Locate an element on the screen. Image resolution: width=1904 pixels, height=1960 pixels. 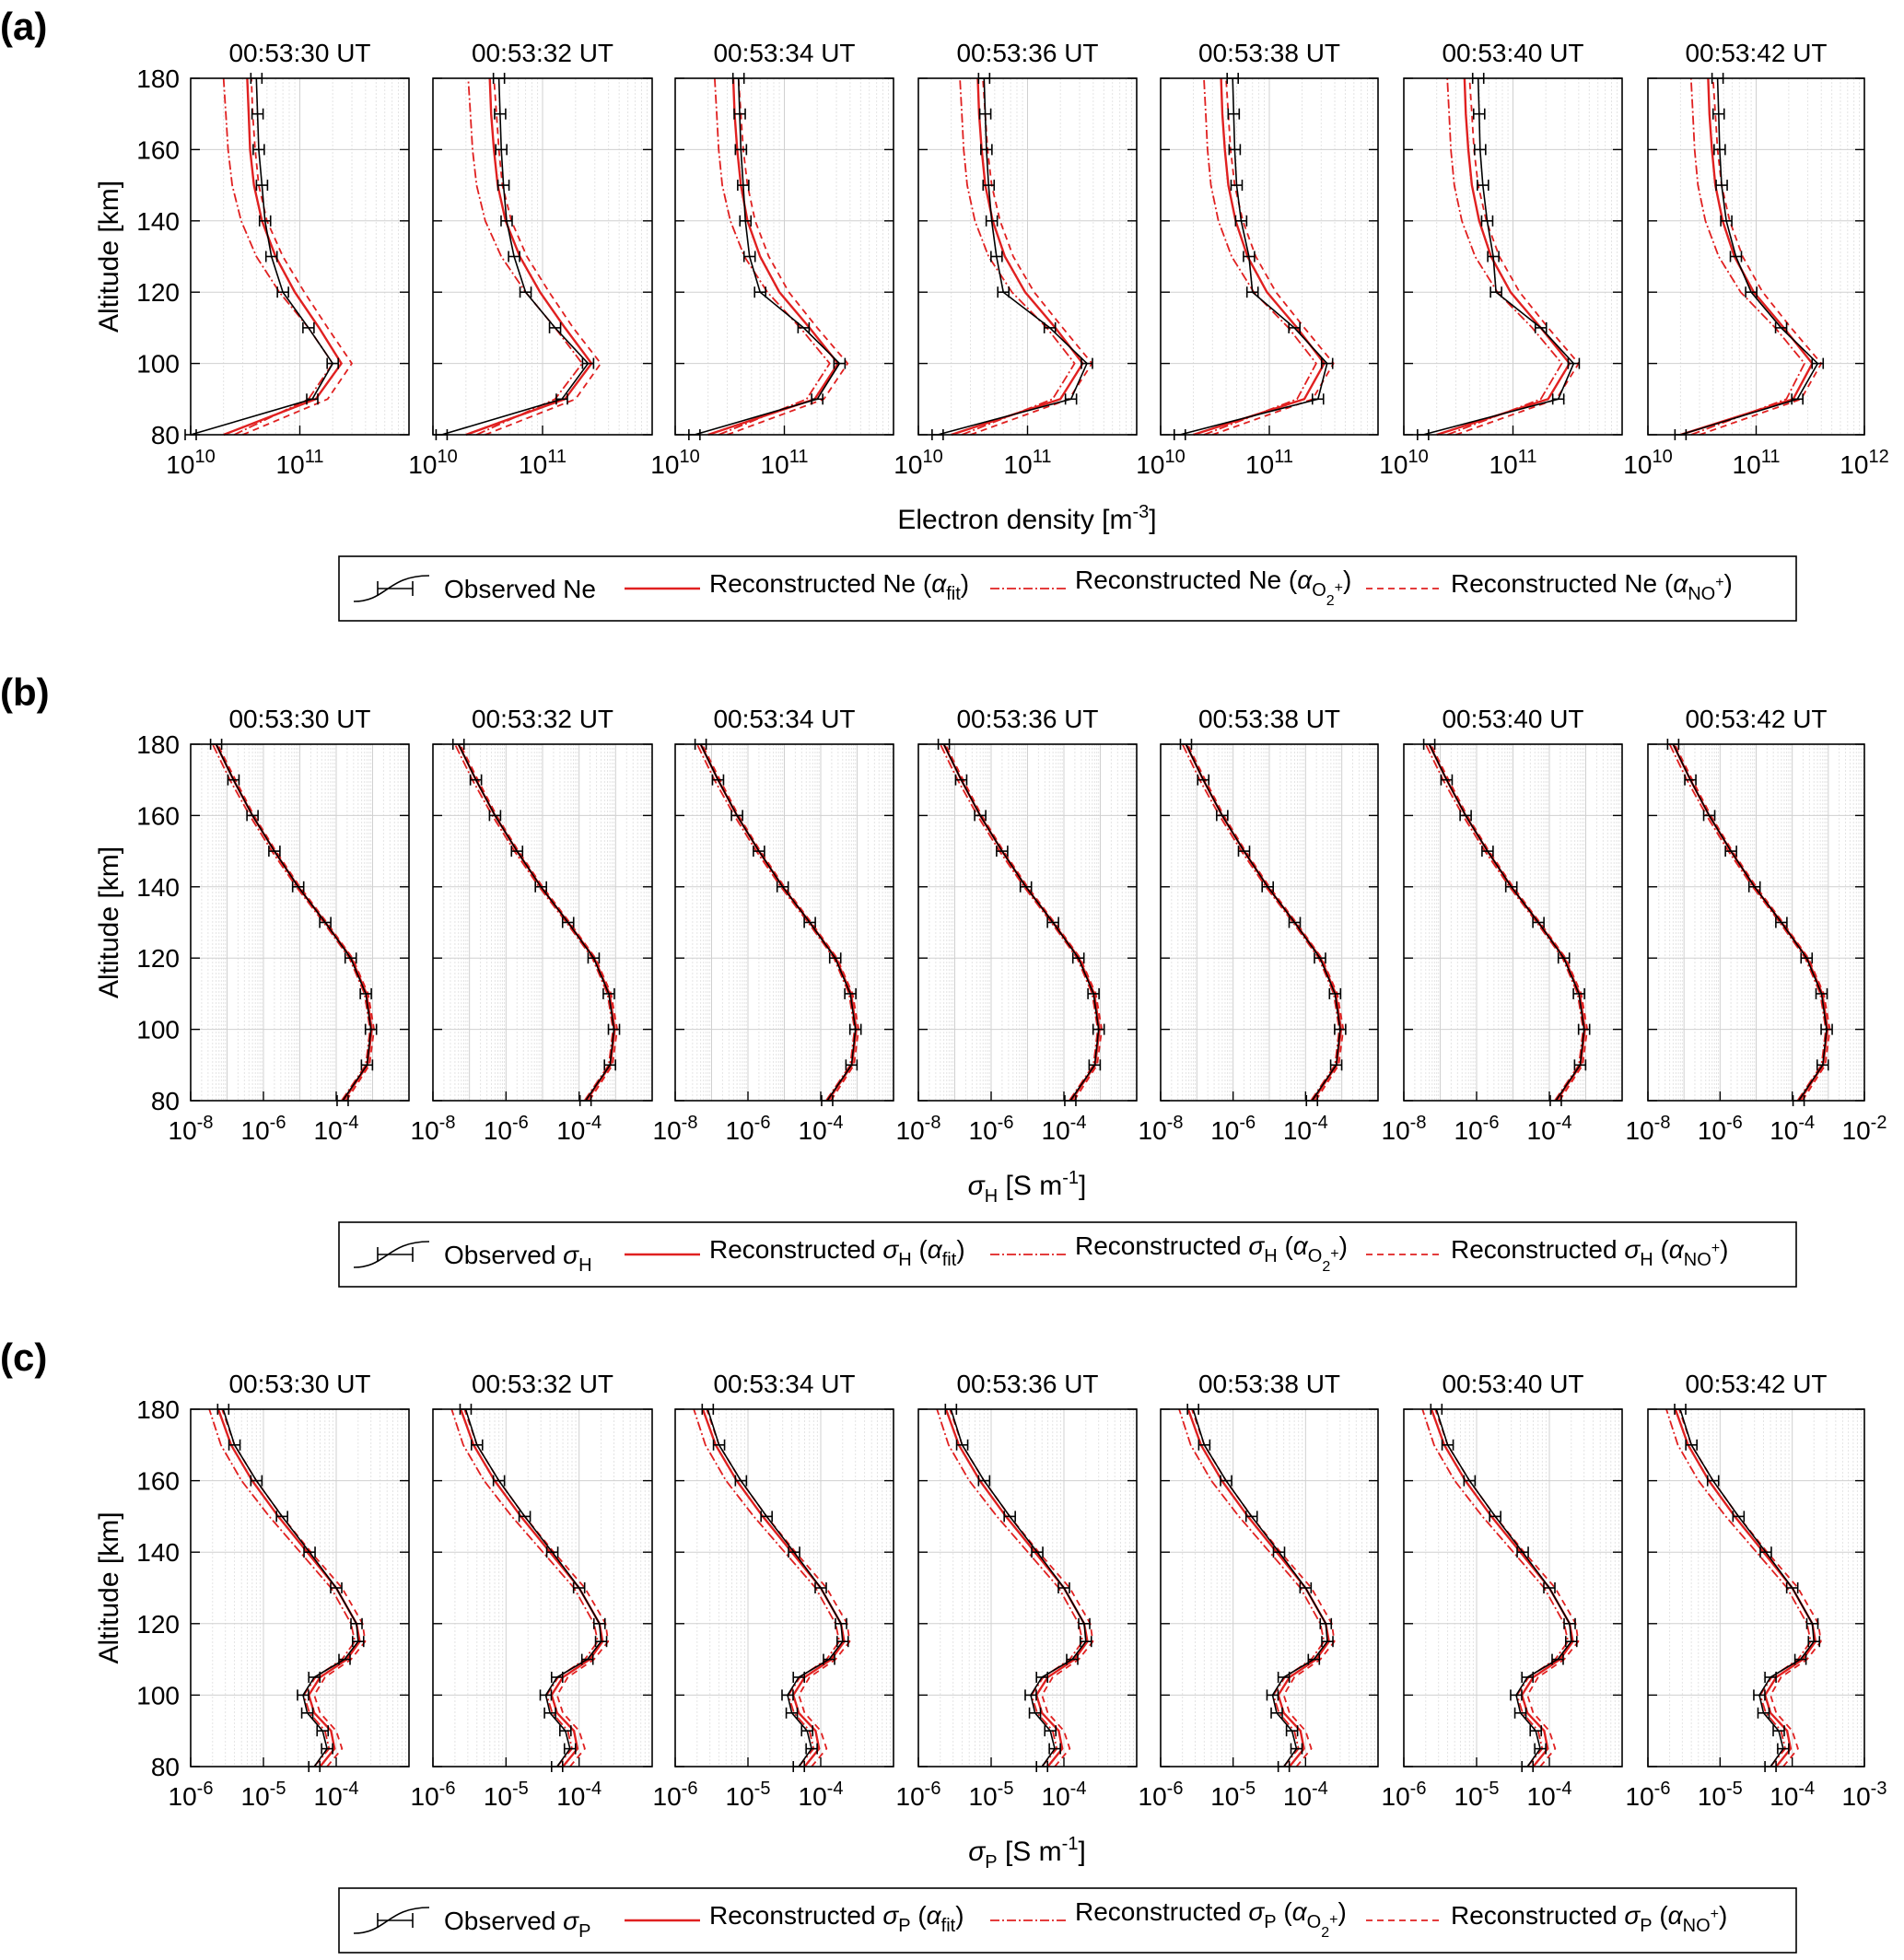
x-axis-label-exponent: -1 is located at coordinates (1070, 1178).